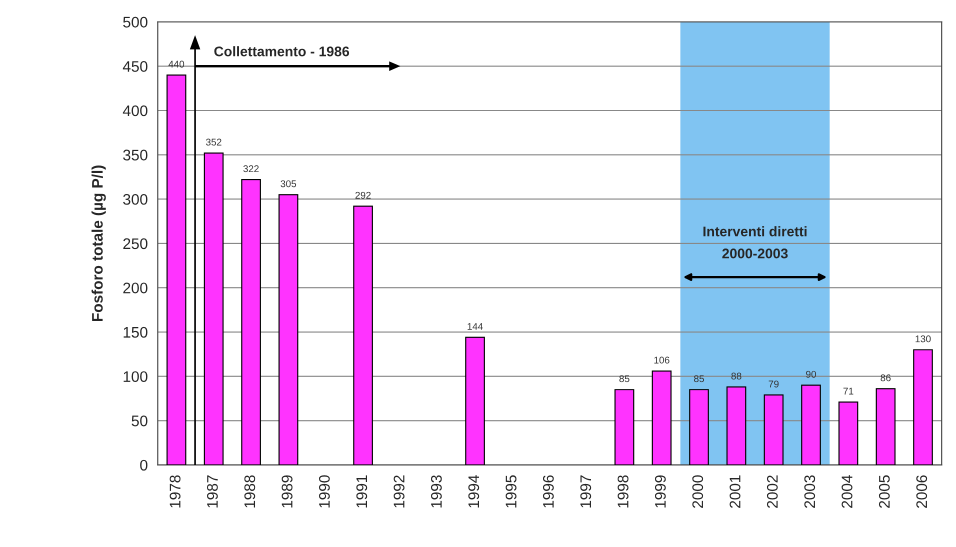 Image resolution: width=956 pixels, height=547 pixels. What do you see at coordinates (251, 168) in the screenshot?
I see `data-label: 322` at bounding box center [251, 168].